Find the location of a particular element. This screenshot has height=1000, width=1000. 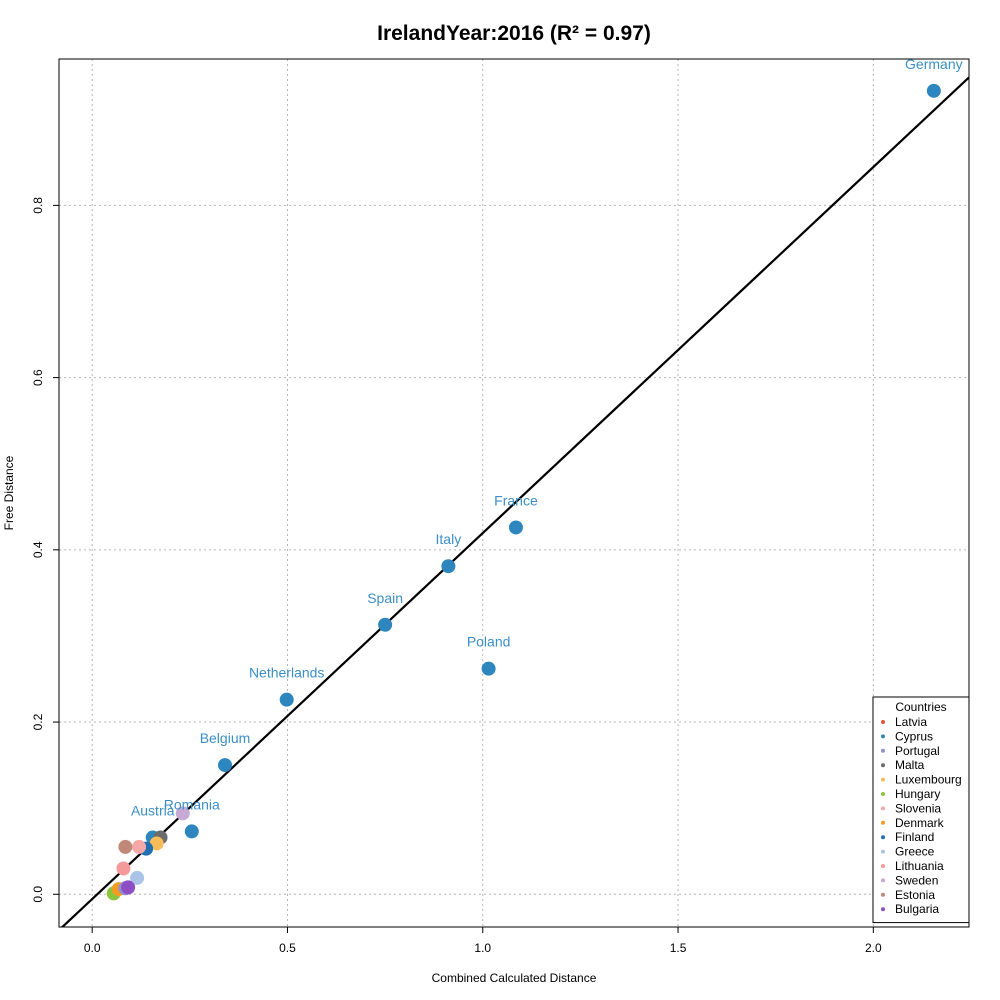

legend-item: Estonia is located at coordinates (915, 895).